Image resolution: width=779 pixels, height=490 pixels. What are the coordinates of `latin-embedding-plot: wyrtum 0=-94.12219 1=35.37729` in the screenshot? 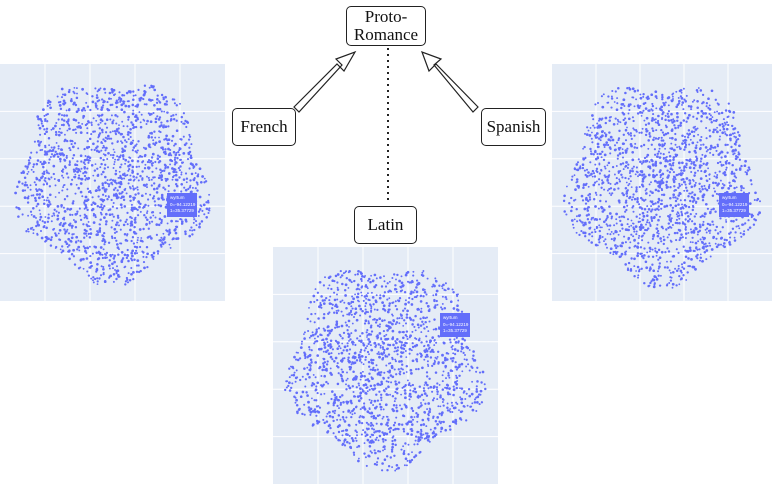 It's located at (385, 365).